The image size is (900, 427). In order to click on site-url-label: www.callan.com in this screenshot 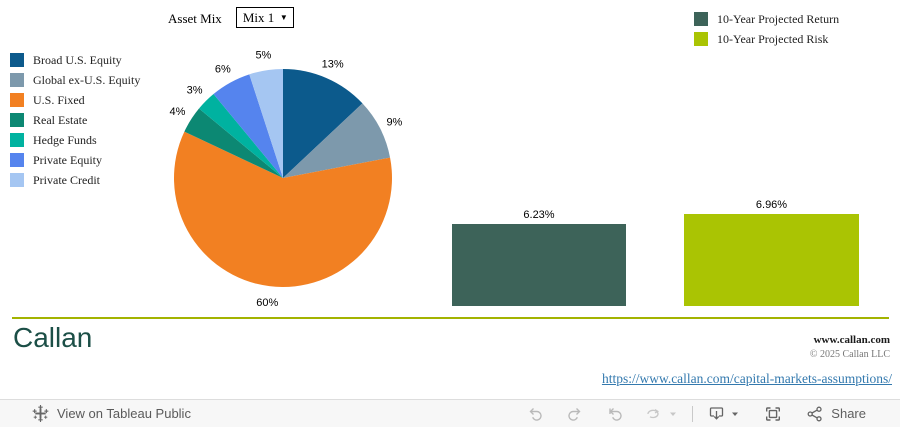, I will do `click(851, 340)`.